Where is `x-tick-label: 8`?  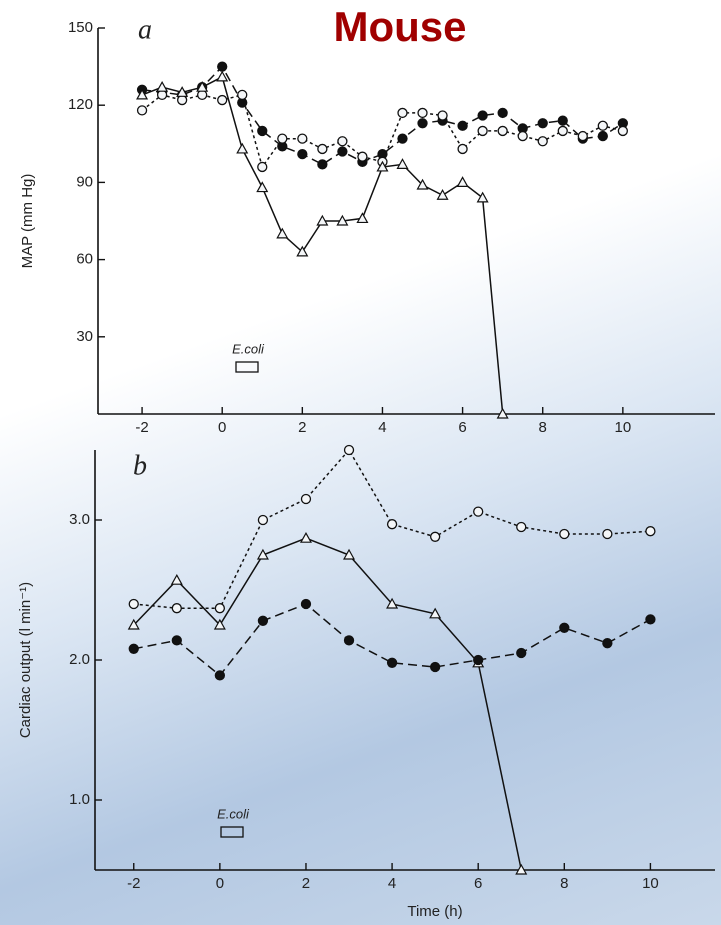 x-tick-label: 8 is located at coordinates (564, 883).